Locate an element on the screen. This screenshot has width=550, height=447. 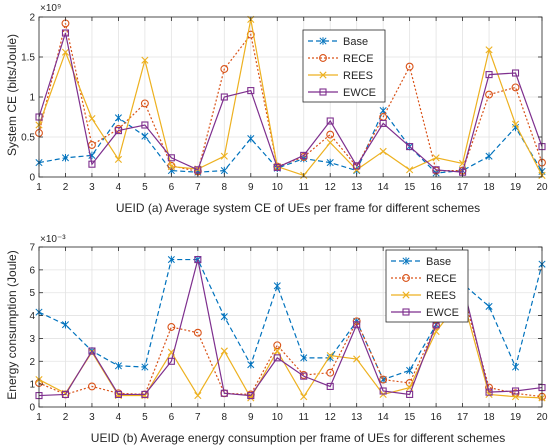
chart-a-x-tick-label: 5 is located at coordinates (145, 187).